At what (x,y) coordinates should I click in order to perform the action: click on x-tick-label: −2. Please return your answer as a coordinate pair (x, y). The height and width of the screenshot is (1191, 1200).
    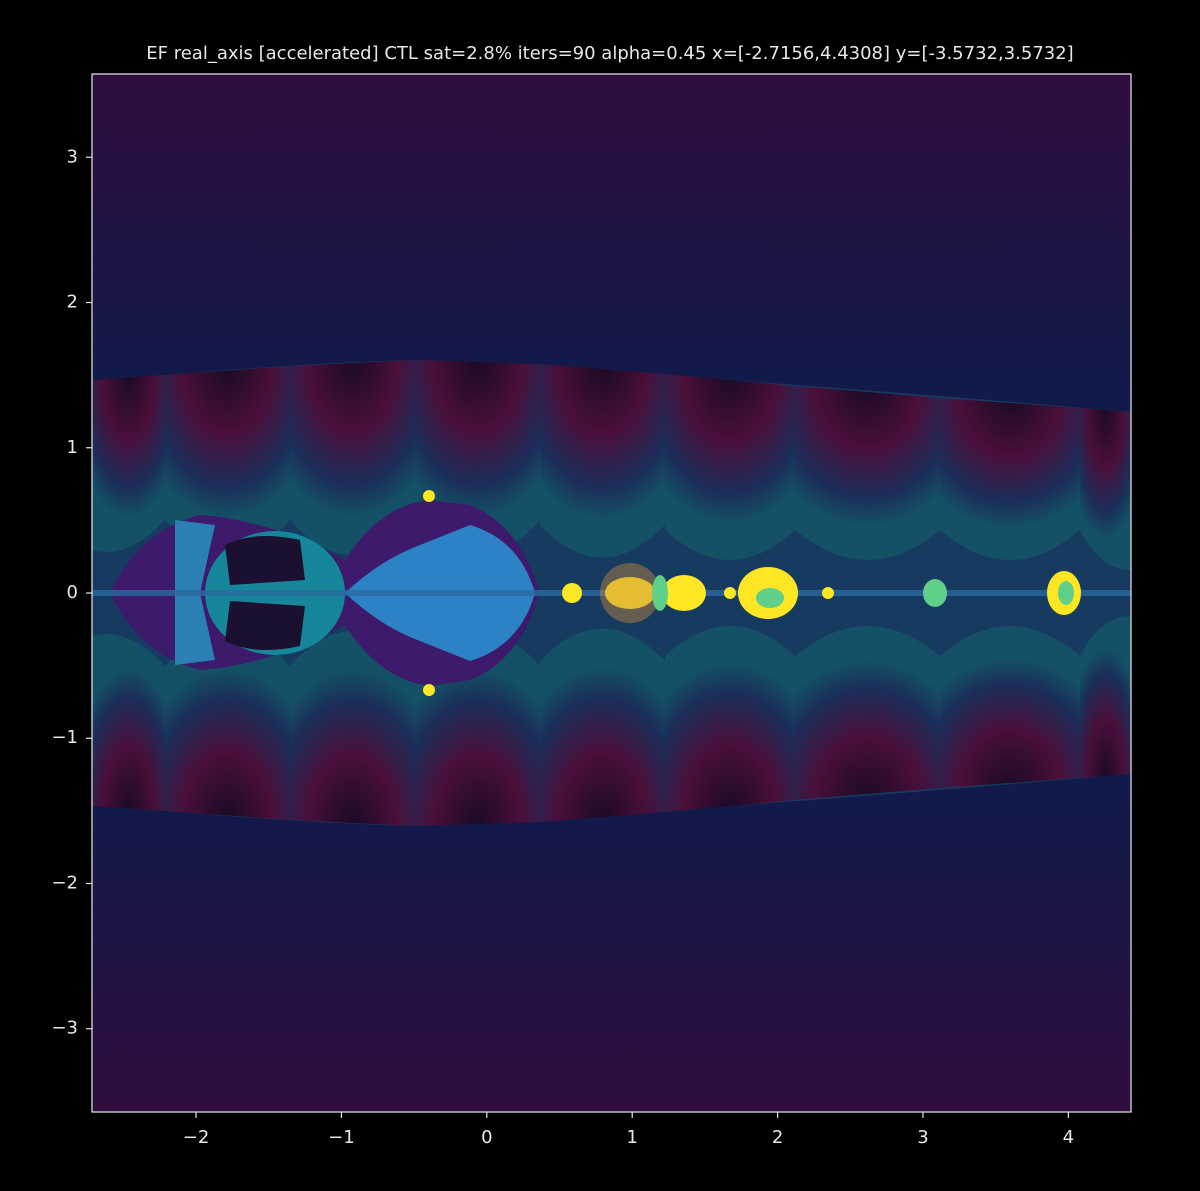
    Looking at the image, I should click on (196, 1137).